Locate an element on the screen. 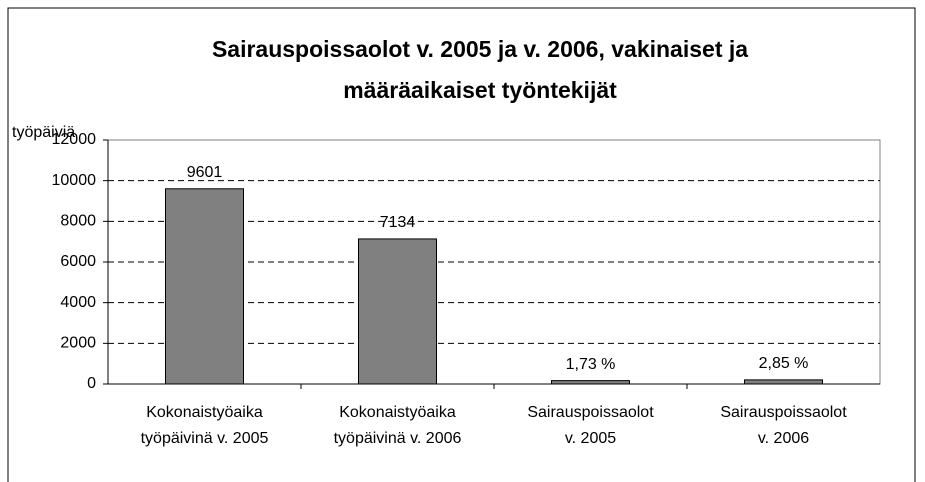  y-tick-label: 8000 is located at coordinates (78, 221).